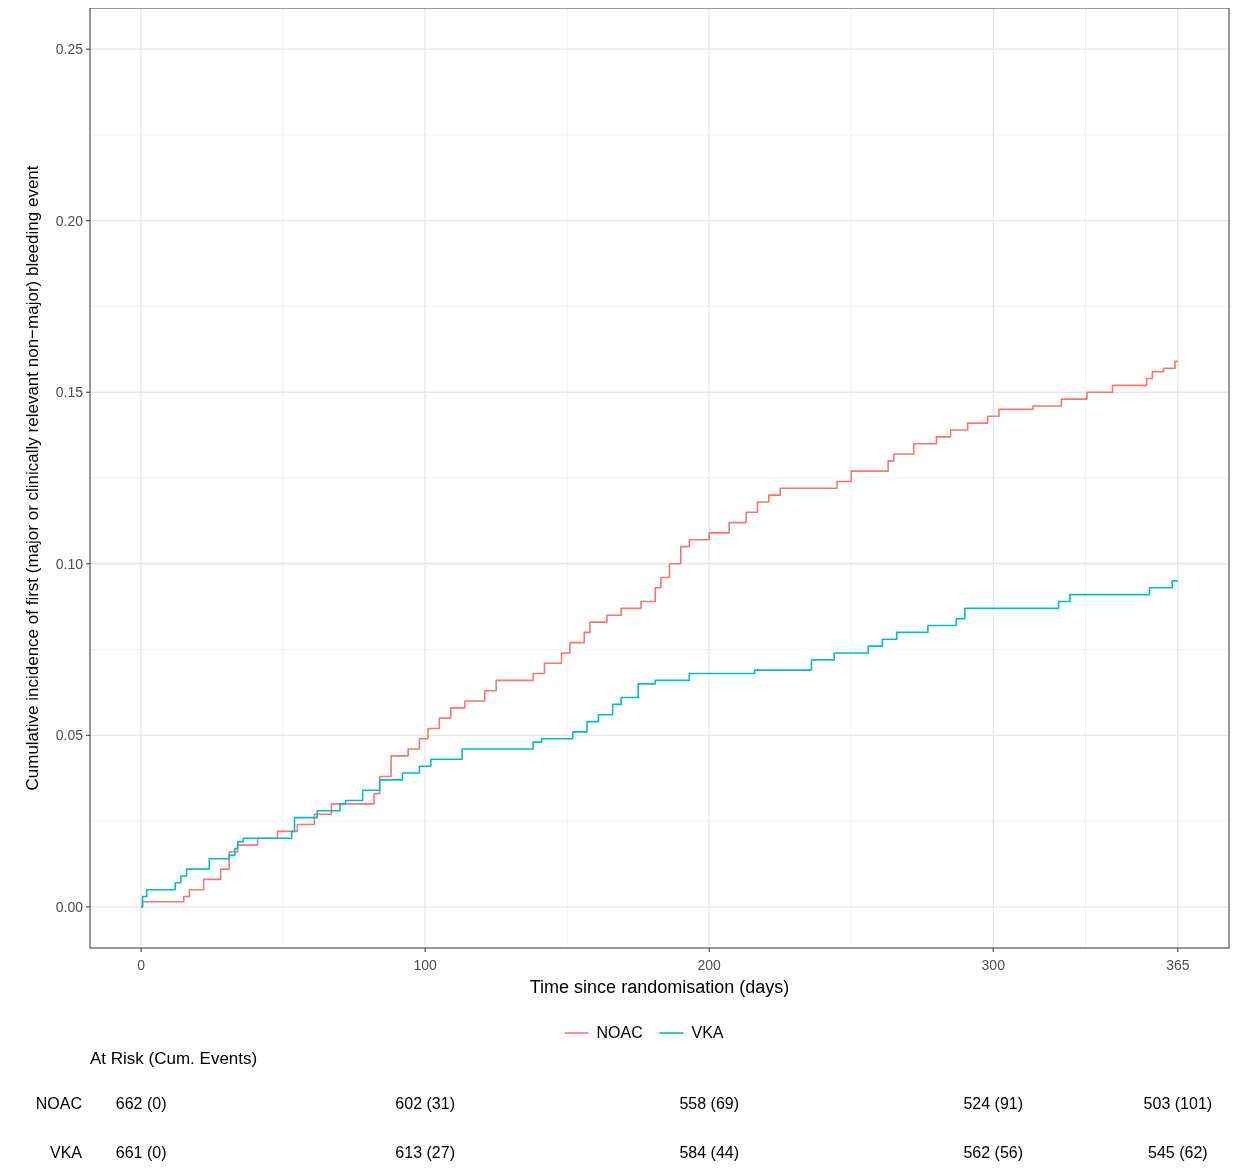 The image size is (1240, 1174). Describe the element at coordinates (425, 1103) in the screenshot. I see `text: 602 (31)` at that location.